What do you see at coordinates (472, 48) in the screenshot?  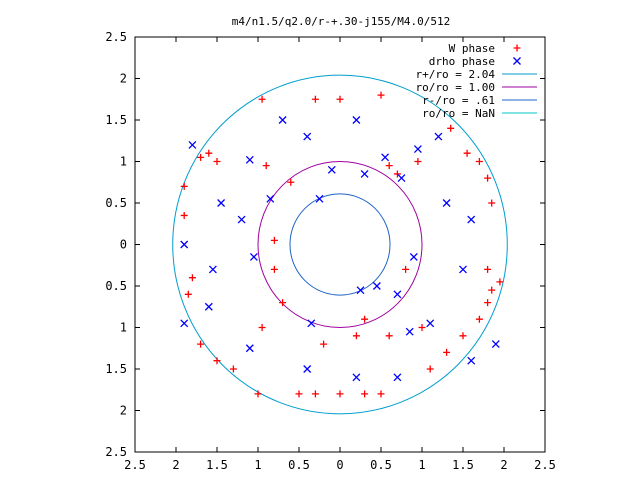 I see `legend-label: W phase` at bounding box center [472, 48].